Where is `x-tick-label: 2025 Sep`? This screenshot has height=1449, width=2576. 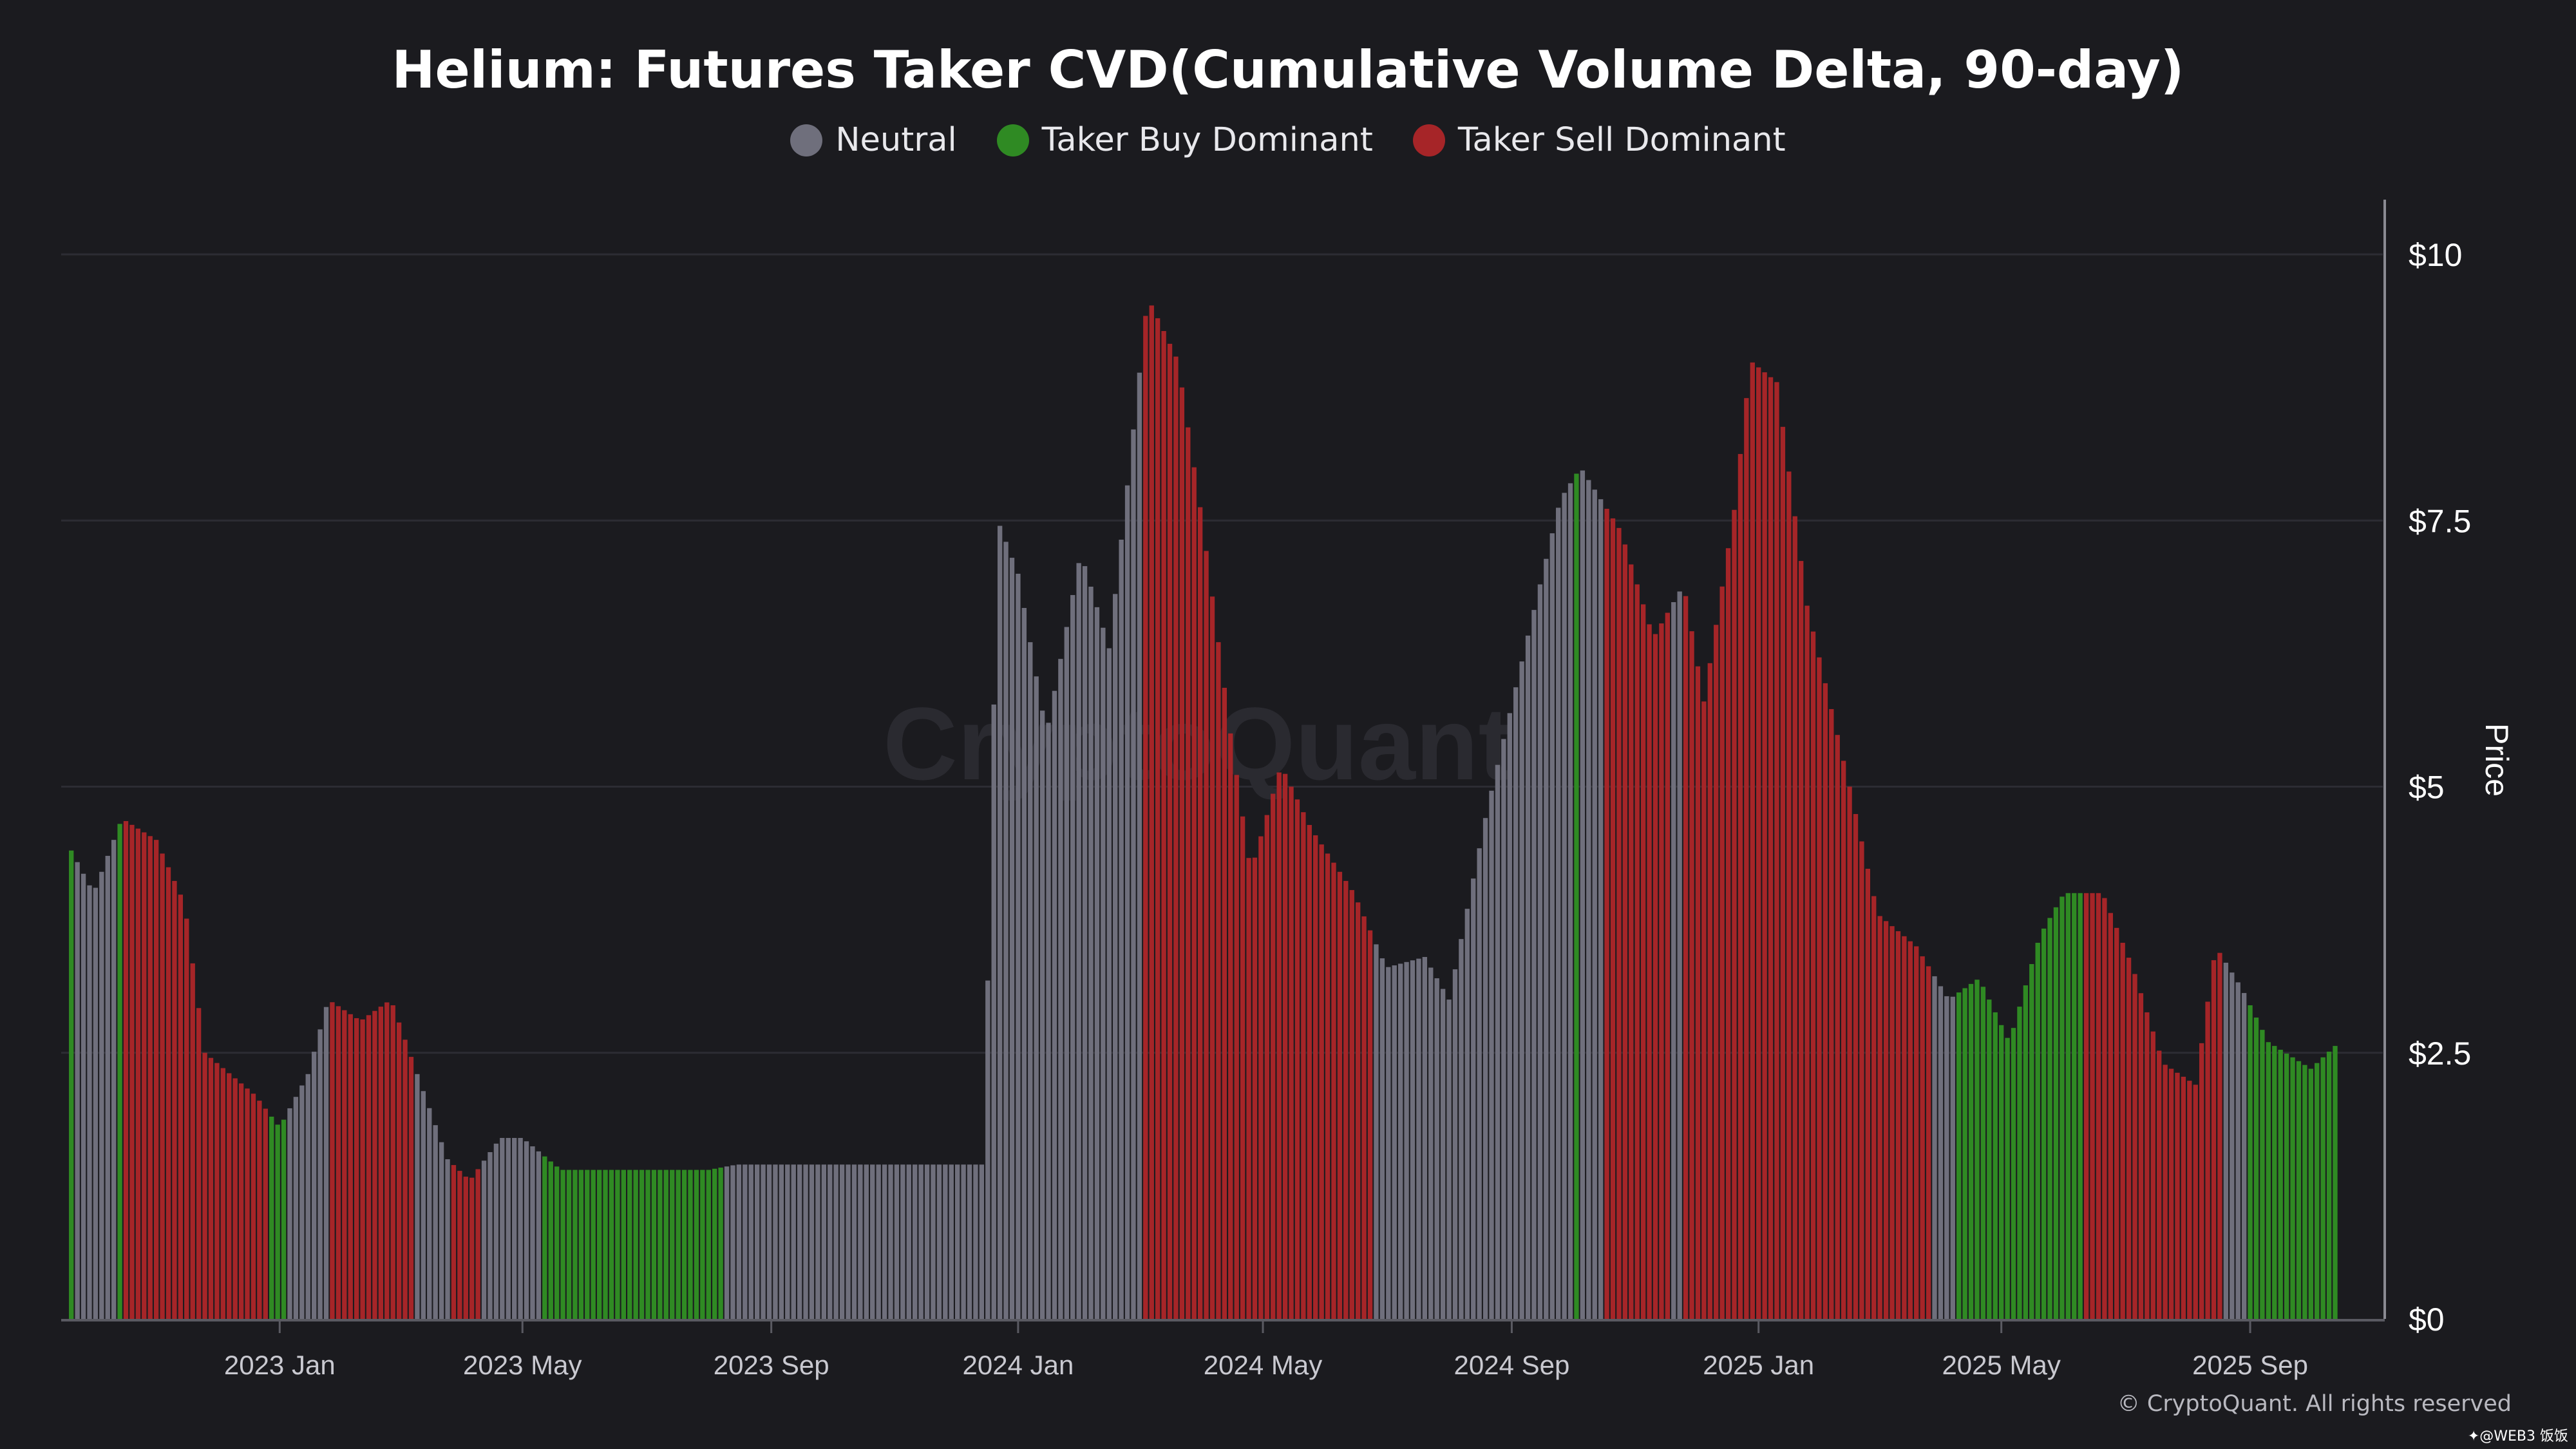 x-tick-label: 2025 Sep is located at coordinates (2250, 1365).